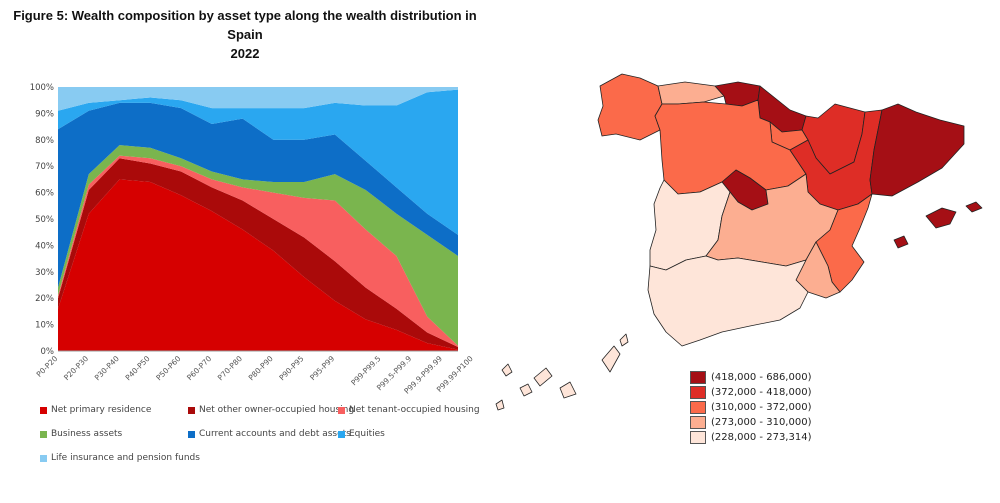 This screenshot has height=503, width=1000. What do you see at coordinates (168, 368) in the screenshot?
I see `x-tick-label: P50-P60` at bounding box center [168, 368].